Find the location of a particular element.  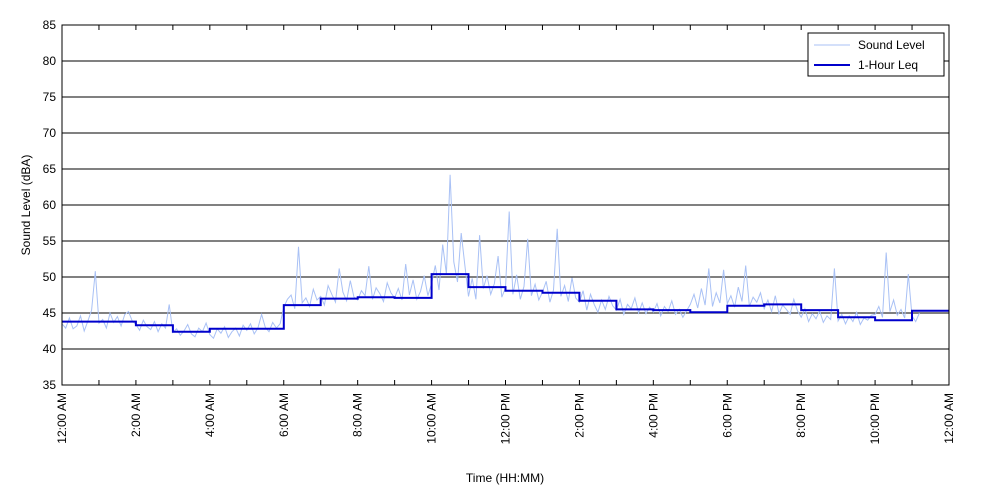

x-tick-label-4: 8:00 AM is located at coordinates (358, 415).